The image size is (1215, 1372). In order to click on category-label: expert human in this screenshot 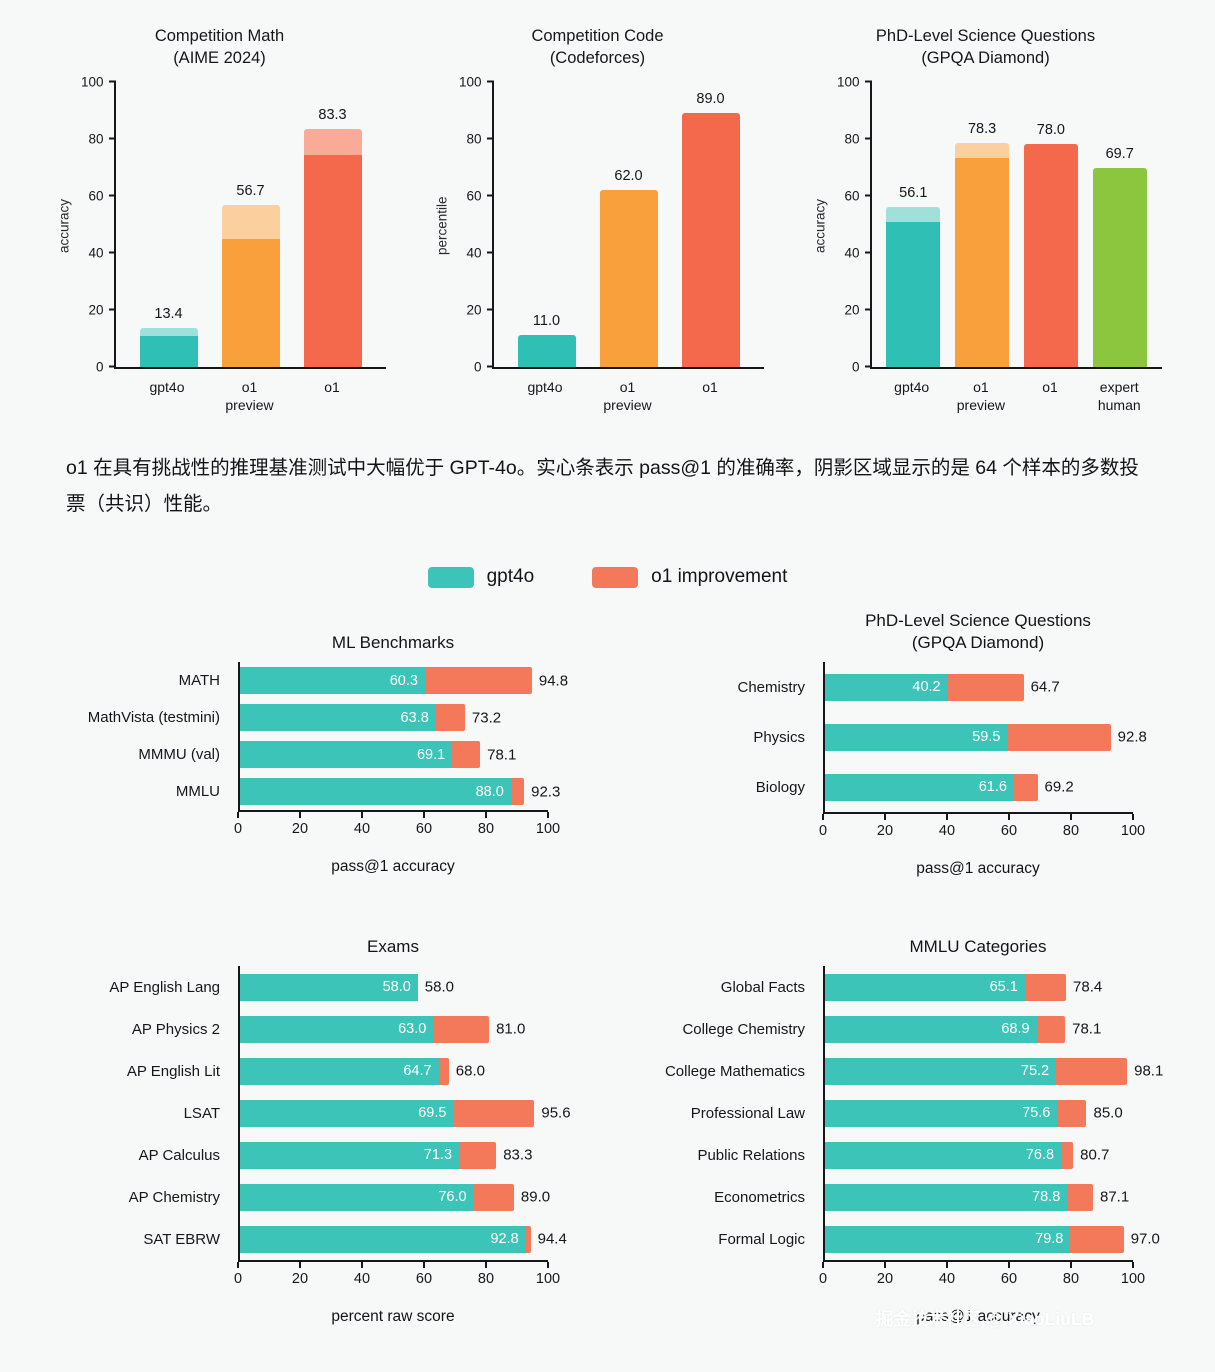, I will do `click(1119, 396)`.